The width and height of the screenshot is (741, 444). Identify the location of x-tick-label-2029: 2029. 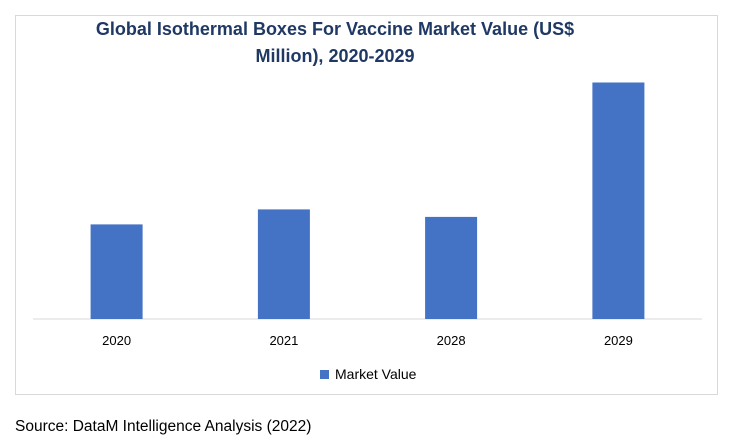
(618, 340).